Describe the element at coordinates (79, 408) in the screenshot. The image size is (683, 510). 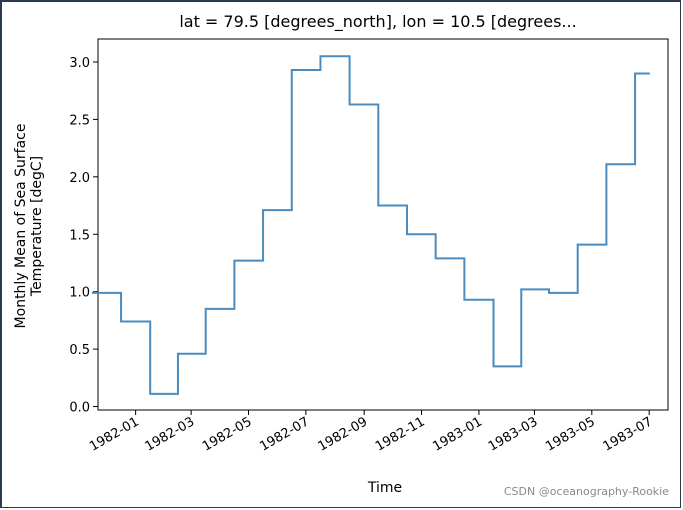
I see `y-tick-label: 0.0` at that location.